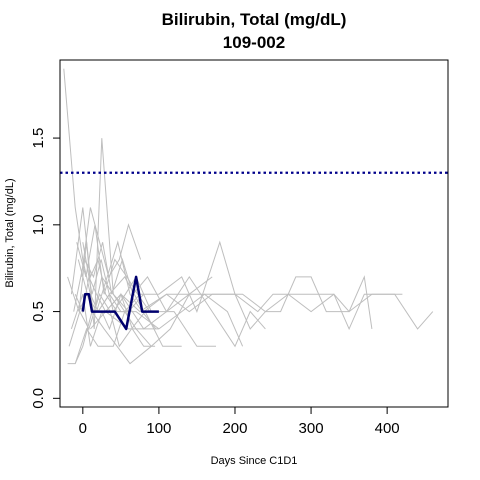 Image resolution: width=480 pixels, height=480 pixels. I want to click on x-tick-label: 100, so click(158, 428).